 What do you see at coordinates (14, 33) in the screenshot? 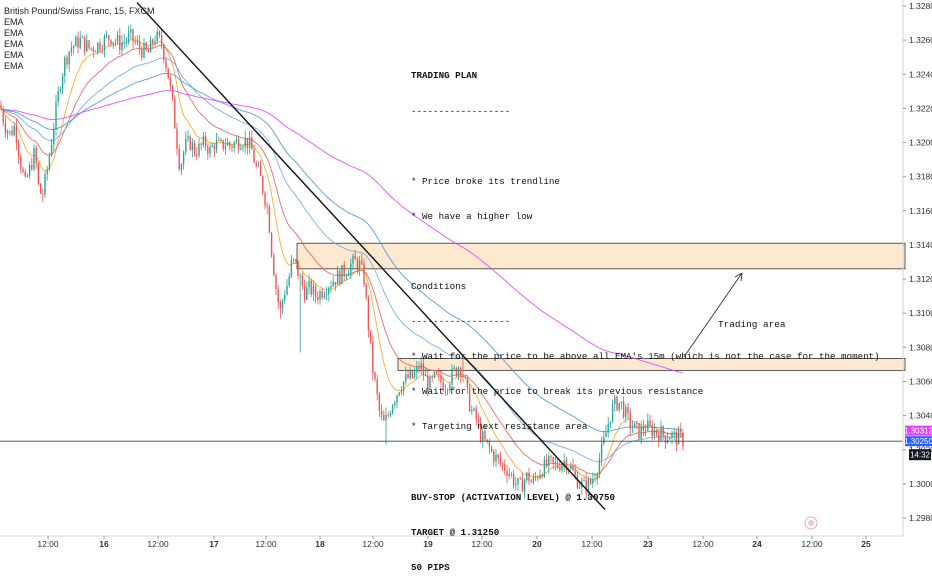
I see `ema-indicator-2: EMA` at bounding box center [14, 33].